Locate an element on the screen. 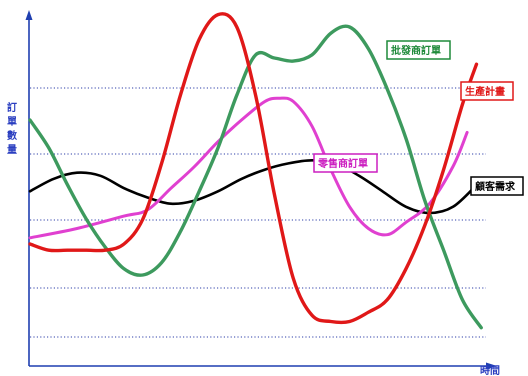 Image resolution: width=528 pixels, height=376 pixels. y-axis-arrowhead is located at coordinates (29, 15).